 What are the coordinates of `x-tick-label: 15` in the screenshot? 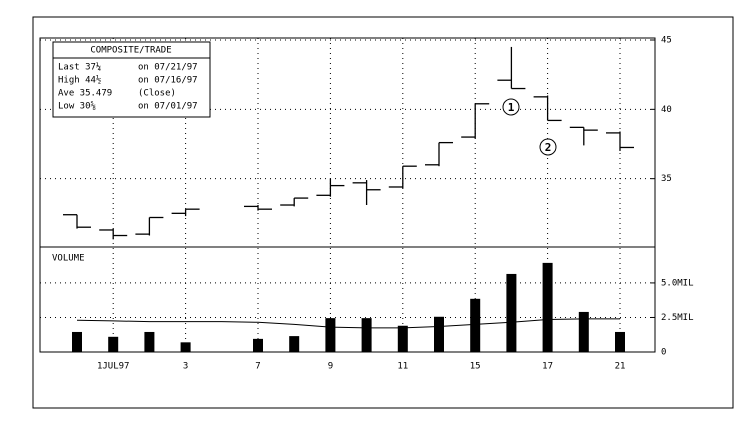 It's located at (475, 367).